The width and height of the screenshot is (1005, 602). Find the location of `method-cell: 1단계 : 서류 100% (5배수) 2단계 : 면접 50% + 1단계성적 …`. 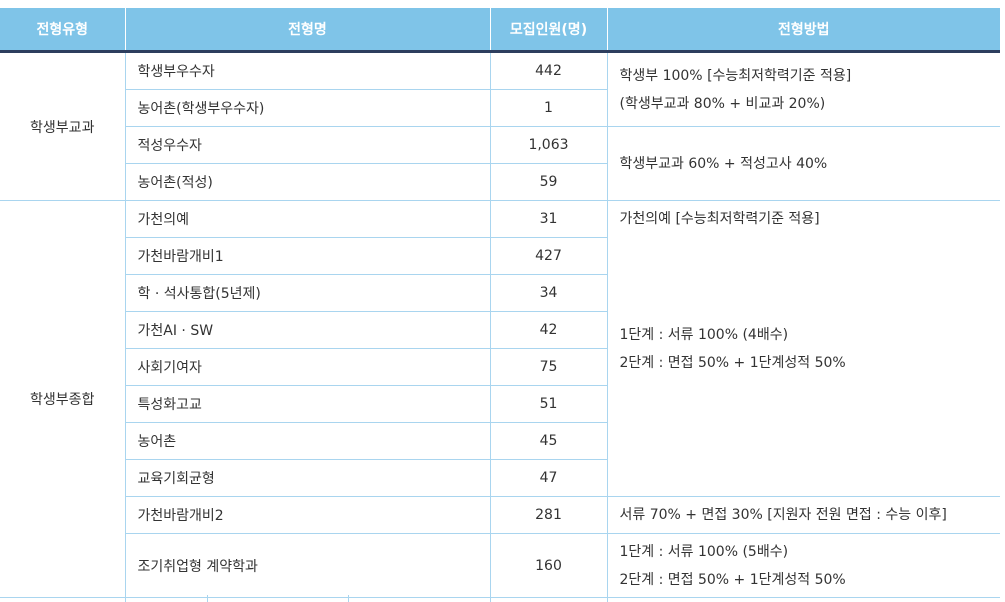

method-cell: 1단계 : 서류 100% (5배수) 2단계 : 면접 50% + 1단계성적 … is located at coordinates (803, 565).